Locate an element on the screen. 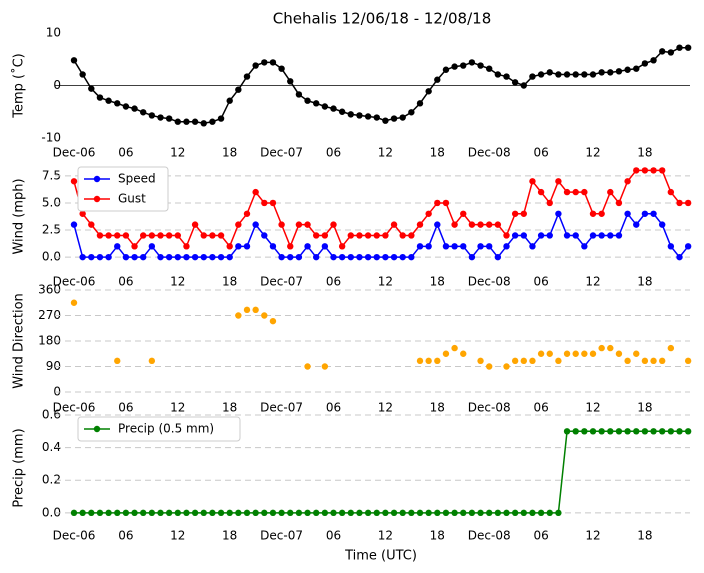 This screenshot has width=704, height=573. y-tick-label: 270 is located at coordinates (49, 315).